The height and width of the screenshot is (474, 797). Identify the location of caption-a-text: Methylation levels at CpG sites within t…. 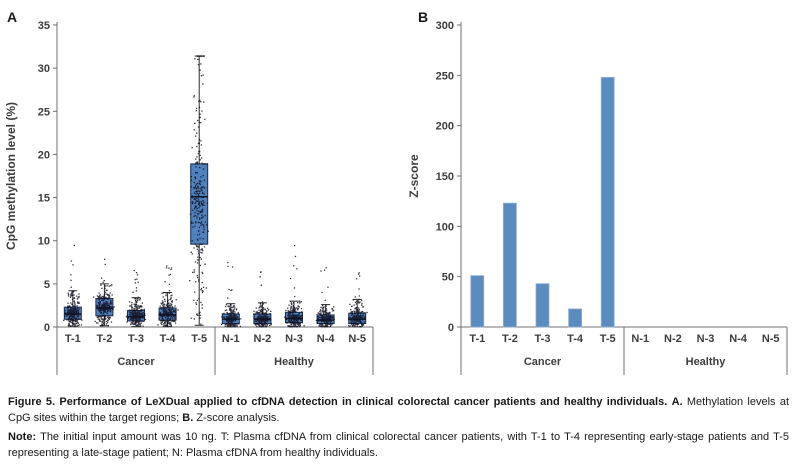
(398, 410).